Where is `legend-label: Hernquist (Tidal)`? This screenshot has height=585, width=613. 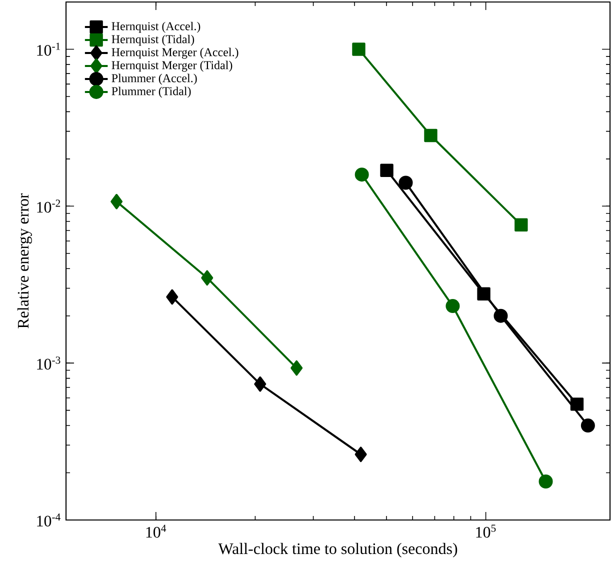
legend-label: Hernquist (Tidal) is located at coordinates (153, 40).